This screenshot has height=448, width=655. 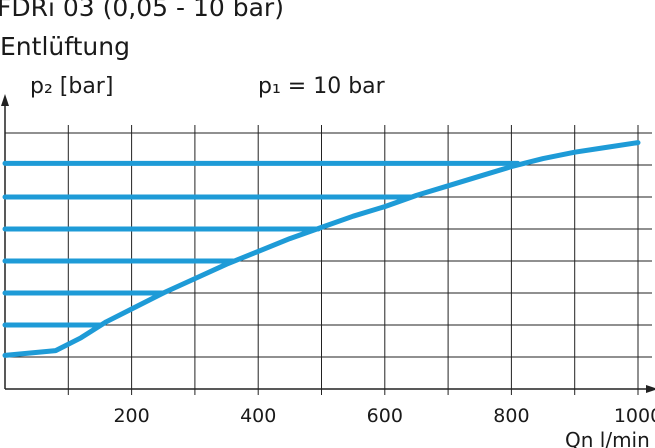 I want to click on x-tick-label: 200, so click(x=131, y=416).